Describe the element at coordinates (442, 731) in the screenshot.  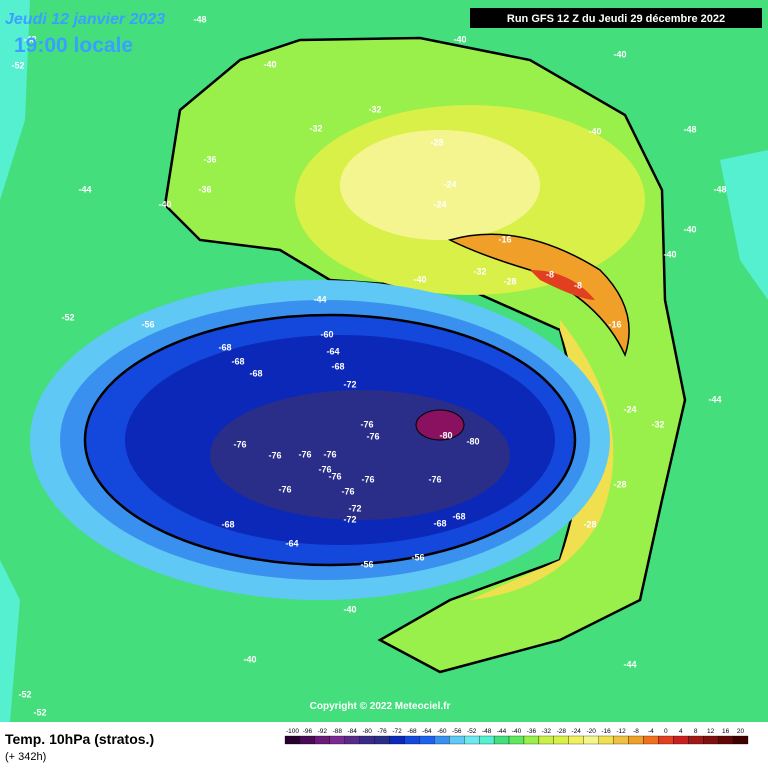
I see `scale-tick-label: -60` at that location.